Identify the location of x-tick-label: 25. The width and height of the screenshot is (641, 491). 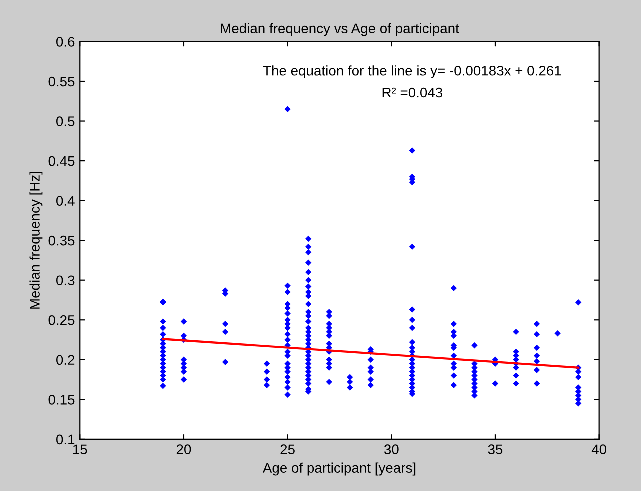
(287, 449).